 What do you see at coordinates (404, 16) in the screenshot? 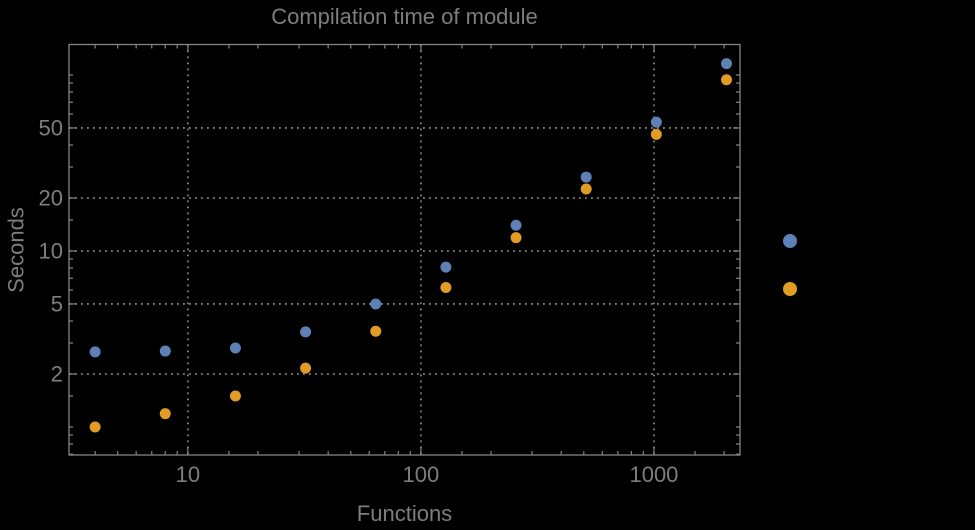
I see `chart-title: Compilation time of module` at bounding box center [404, 16].